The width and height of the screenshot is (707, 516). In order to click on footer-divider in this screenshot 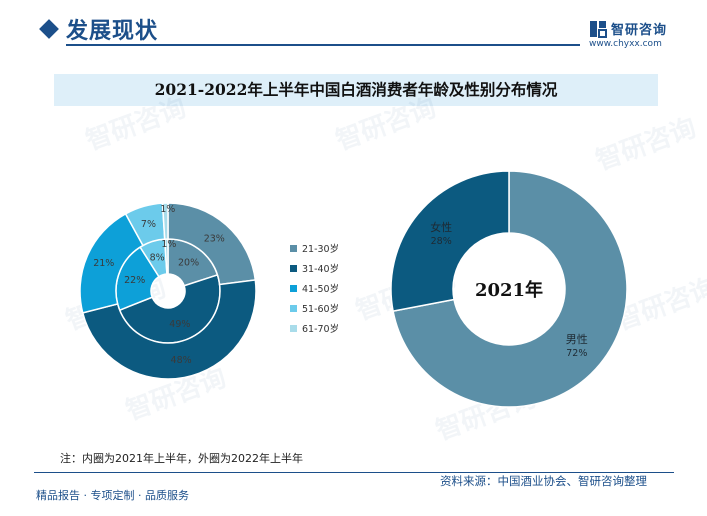, I will do `click(354, 472)`.